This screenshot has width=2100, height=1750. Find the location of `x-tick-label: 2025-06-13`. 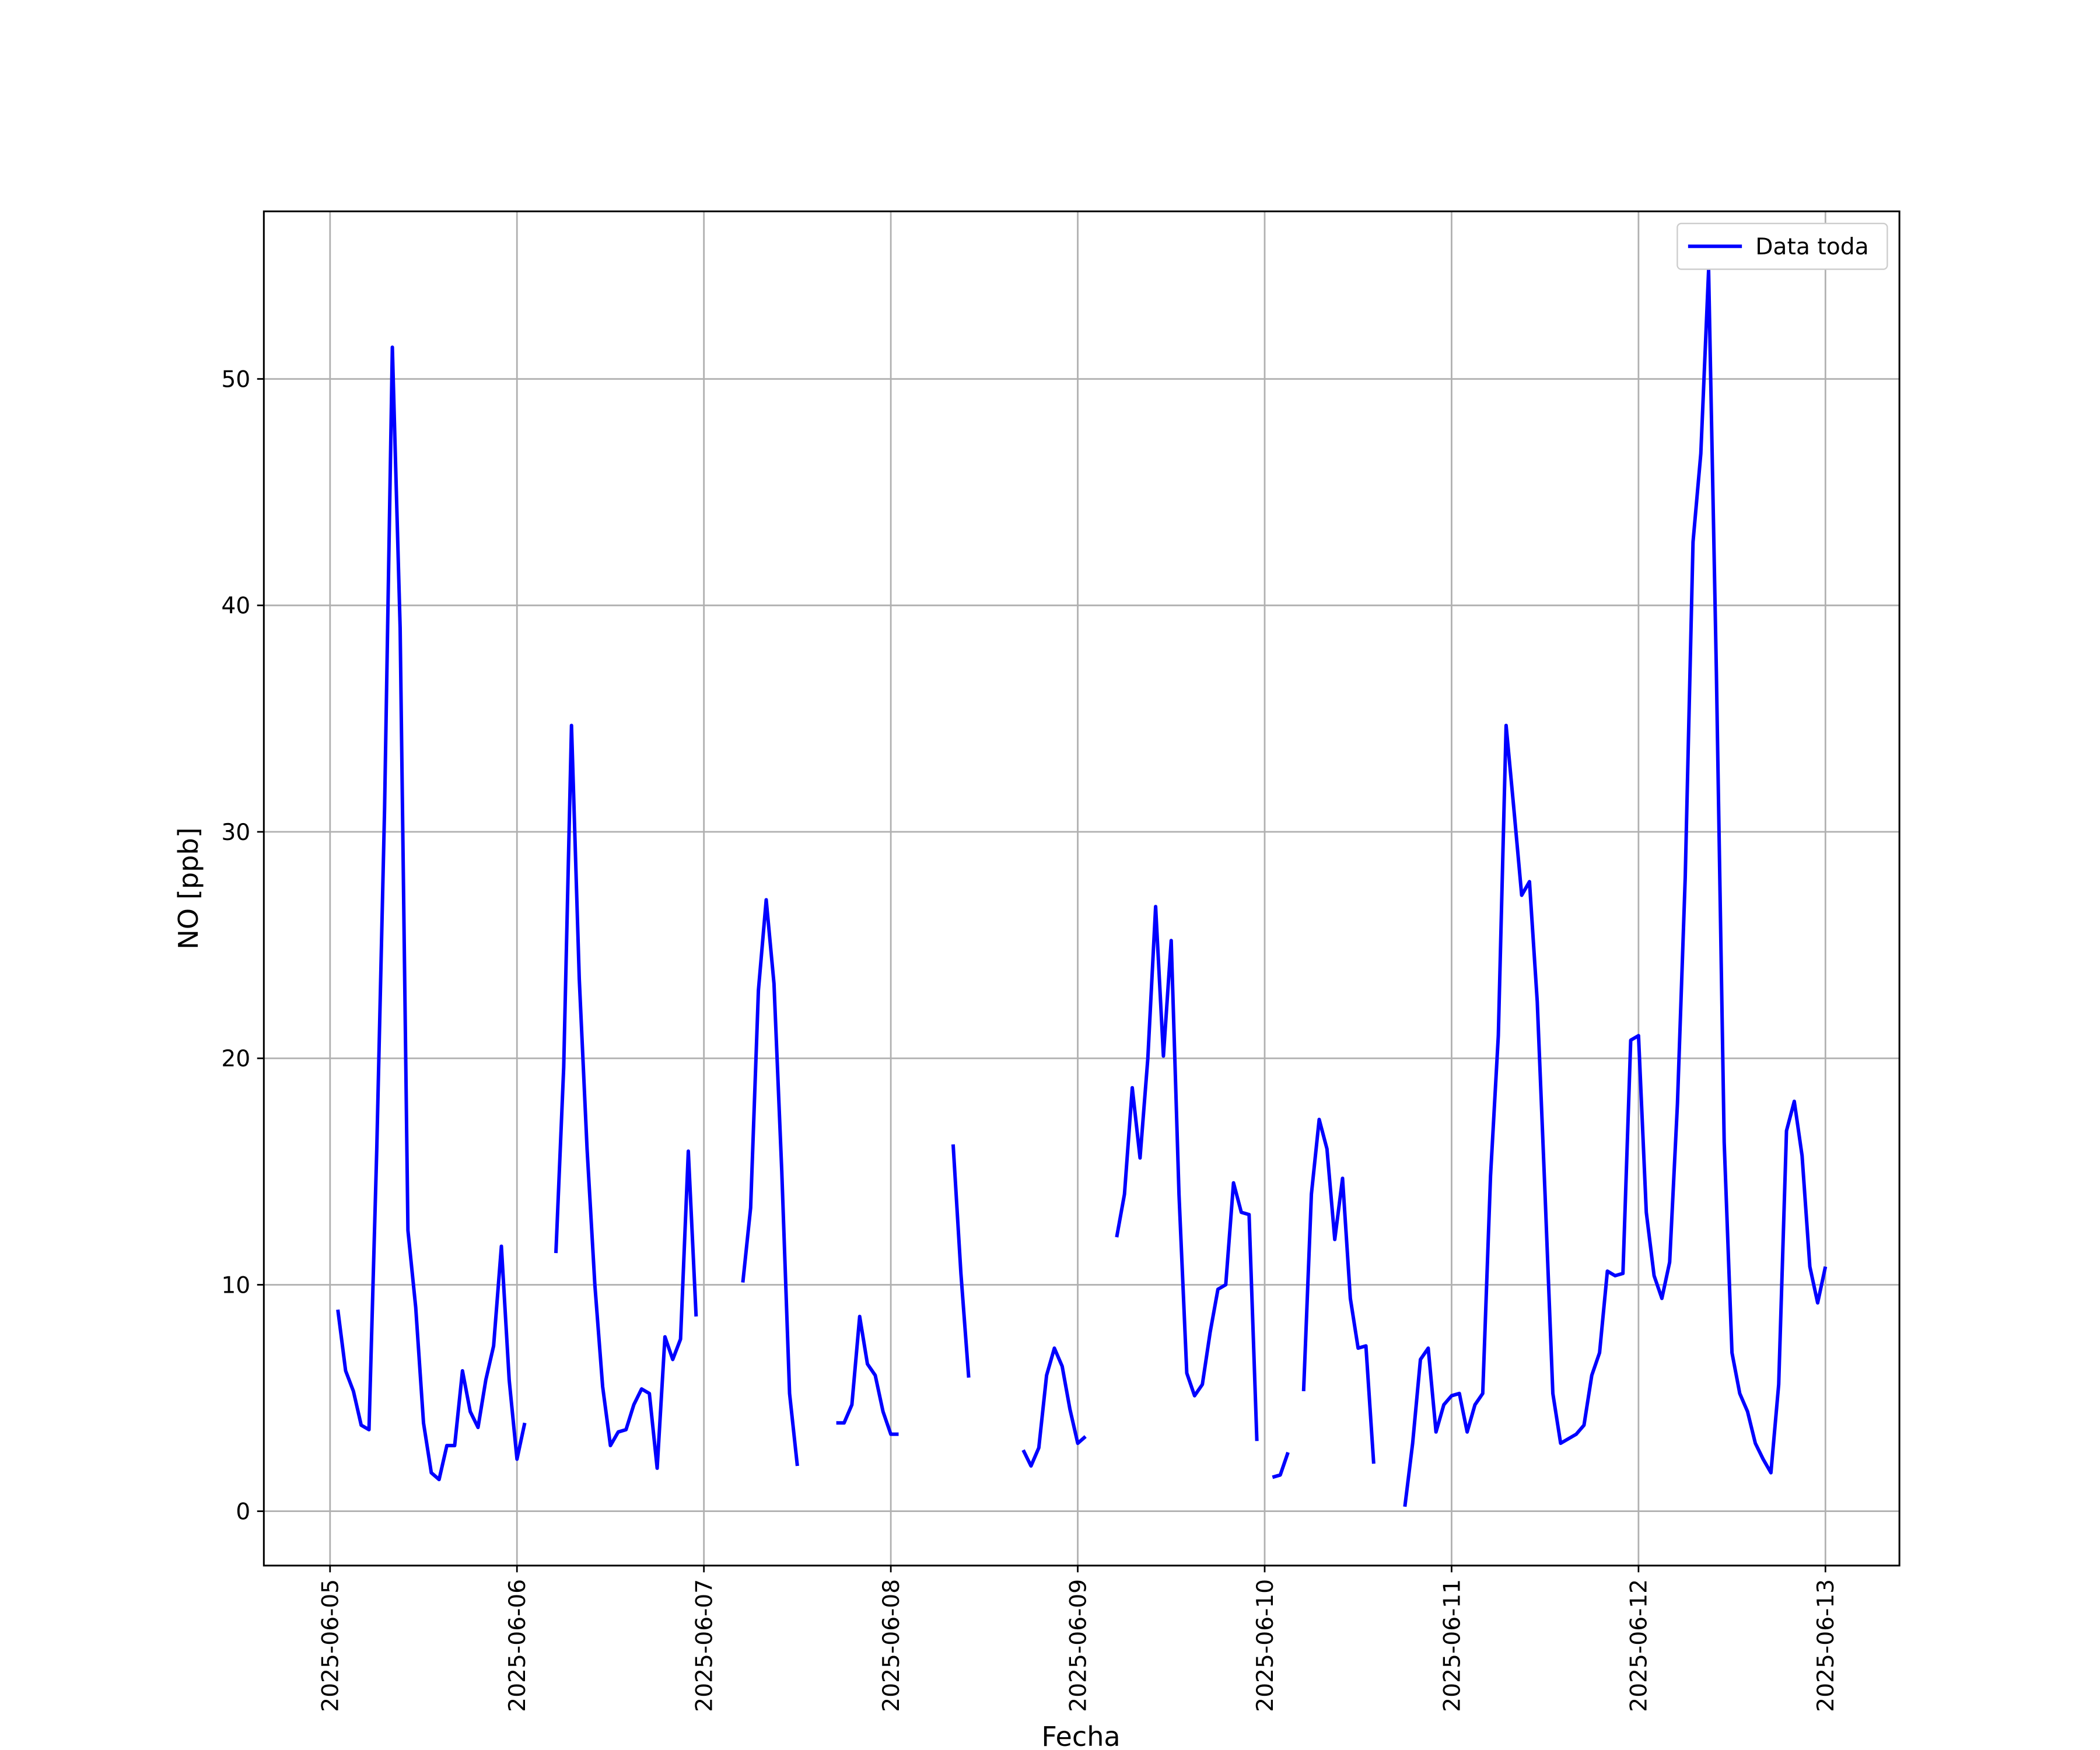

x-tick-label: 2025-06-13 is located at coordinates (1826, 1645).